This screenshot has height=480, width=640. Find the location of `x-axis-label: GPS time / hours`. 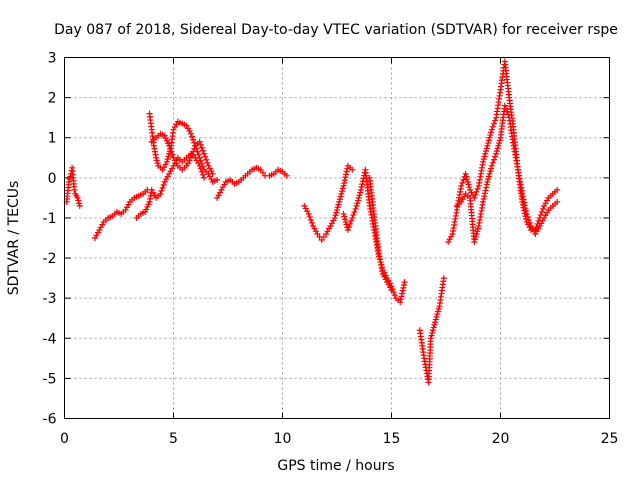

x-axis-label: GPS time / hours is located at coordinates (335, 466).